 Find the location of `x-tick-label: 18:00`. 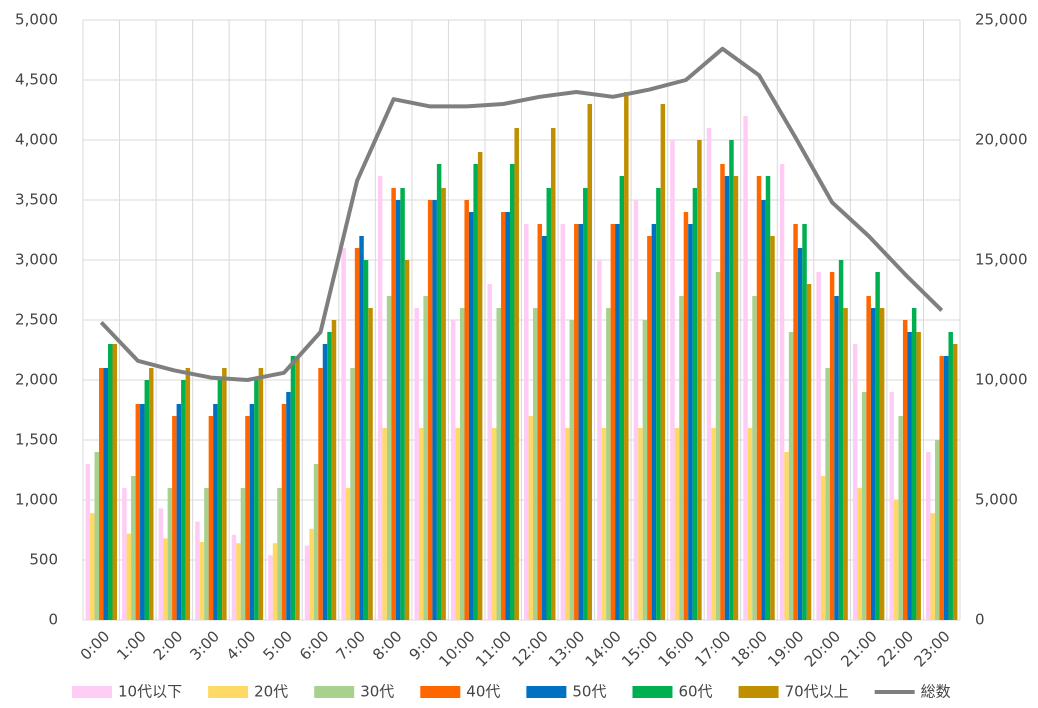

x-tick-label: 18:00 is located at coordinates (749, 648).